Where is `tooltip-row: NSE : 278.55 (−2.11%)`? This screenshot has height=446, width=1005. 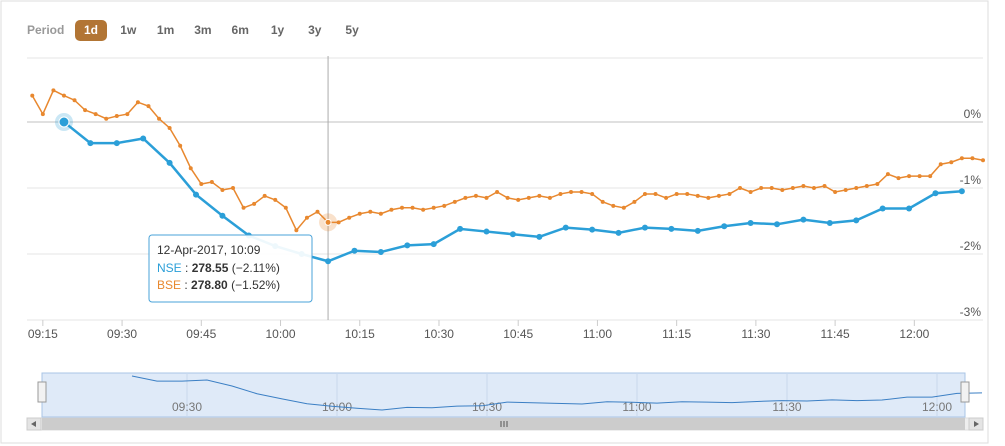 tooltip-row: NSE : 278.55 (−2.11%) is located at coordinates (218, 268).